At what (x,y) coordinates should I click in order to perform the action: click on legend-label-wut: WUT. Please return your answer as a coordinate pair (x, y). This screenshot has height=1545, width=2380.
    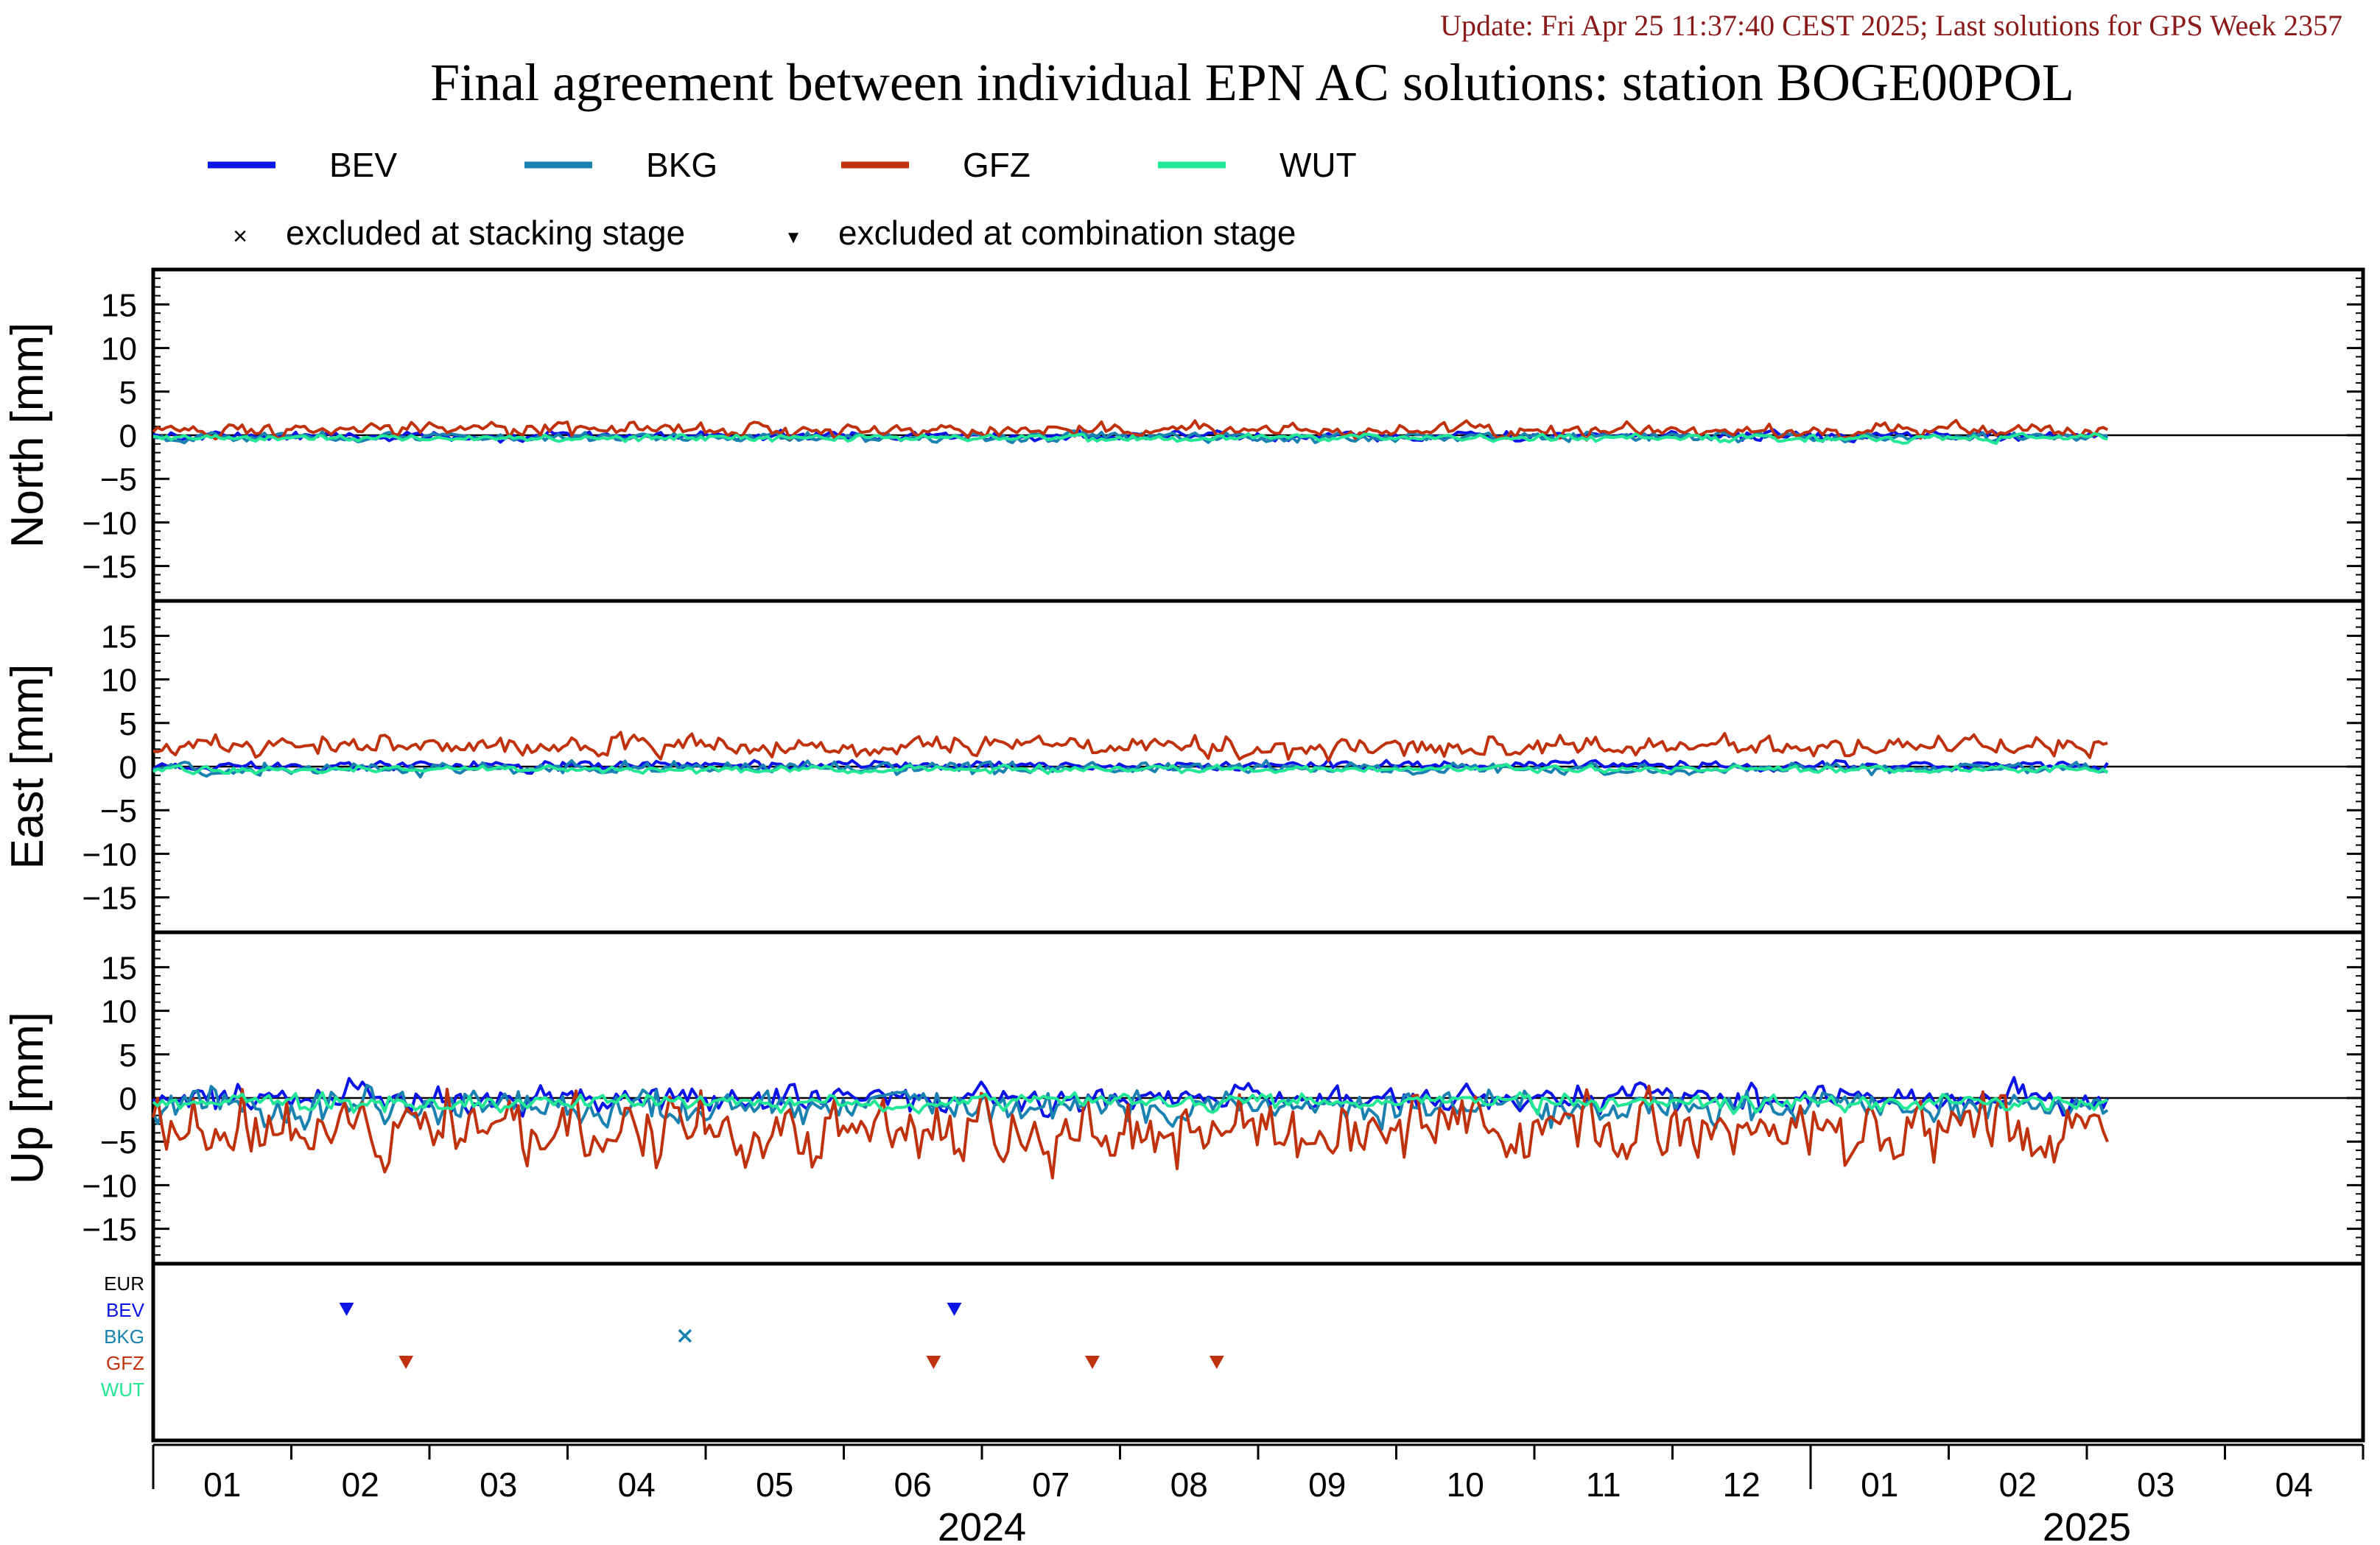
    Looking at the image, I should click on (1318, 165).